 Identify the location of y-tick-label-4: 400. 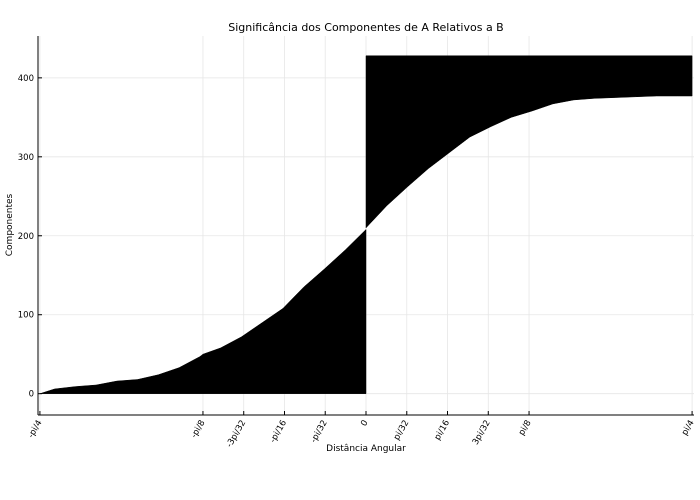
(26, 79).